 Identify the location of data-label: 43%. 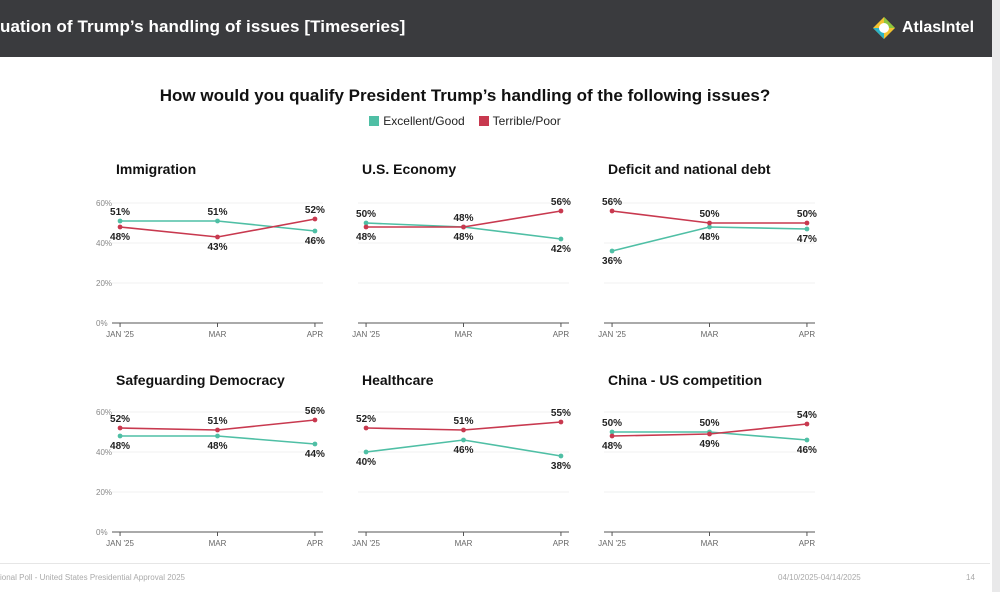
(217, 247).